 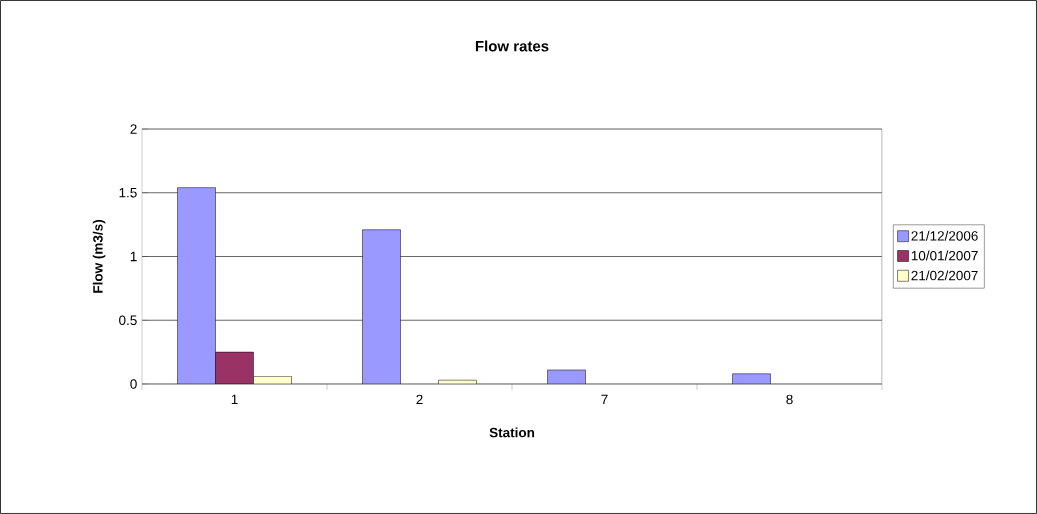 What do you see at coordinates (944, 255) in the screenshot?
I see `legend-label: 10/01/2007` at bounding box center [944, 255].